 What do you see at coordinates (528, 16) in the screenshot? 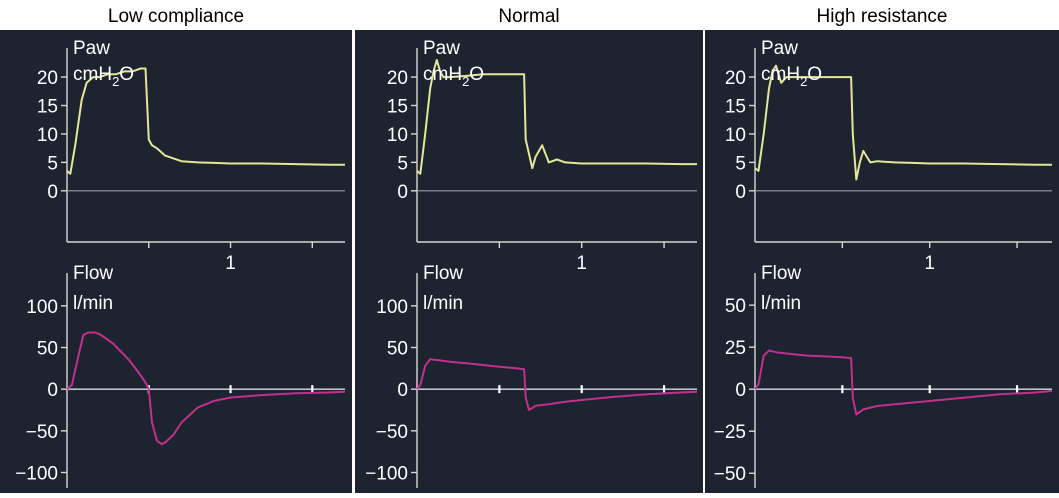
I see `panel-title: Normal` at bounding box center [528, 16].